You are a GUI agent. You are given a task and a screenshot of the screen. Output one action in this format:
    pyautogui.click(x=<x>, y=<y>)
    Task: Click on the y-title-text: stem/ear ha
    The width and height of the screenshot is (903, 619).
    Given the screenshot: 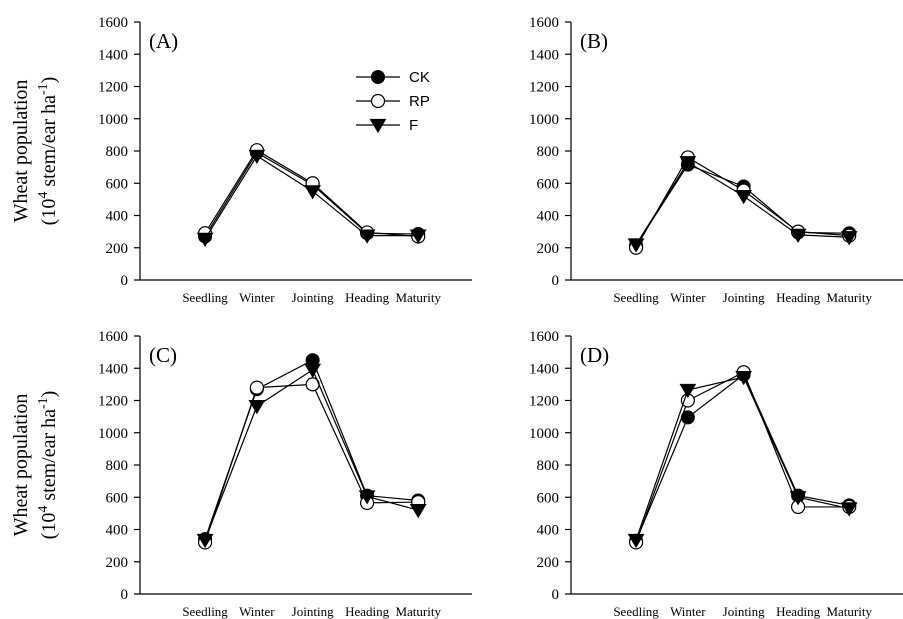 What is the action you would take?
    pyautogui.click(x=49, y=457)
    